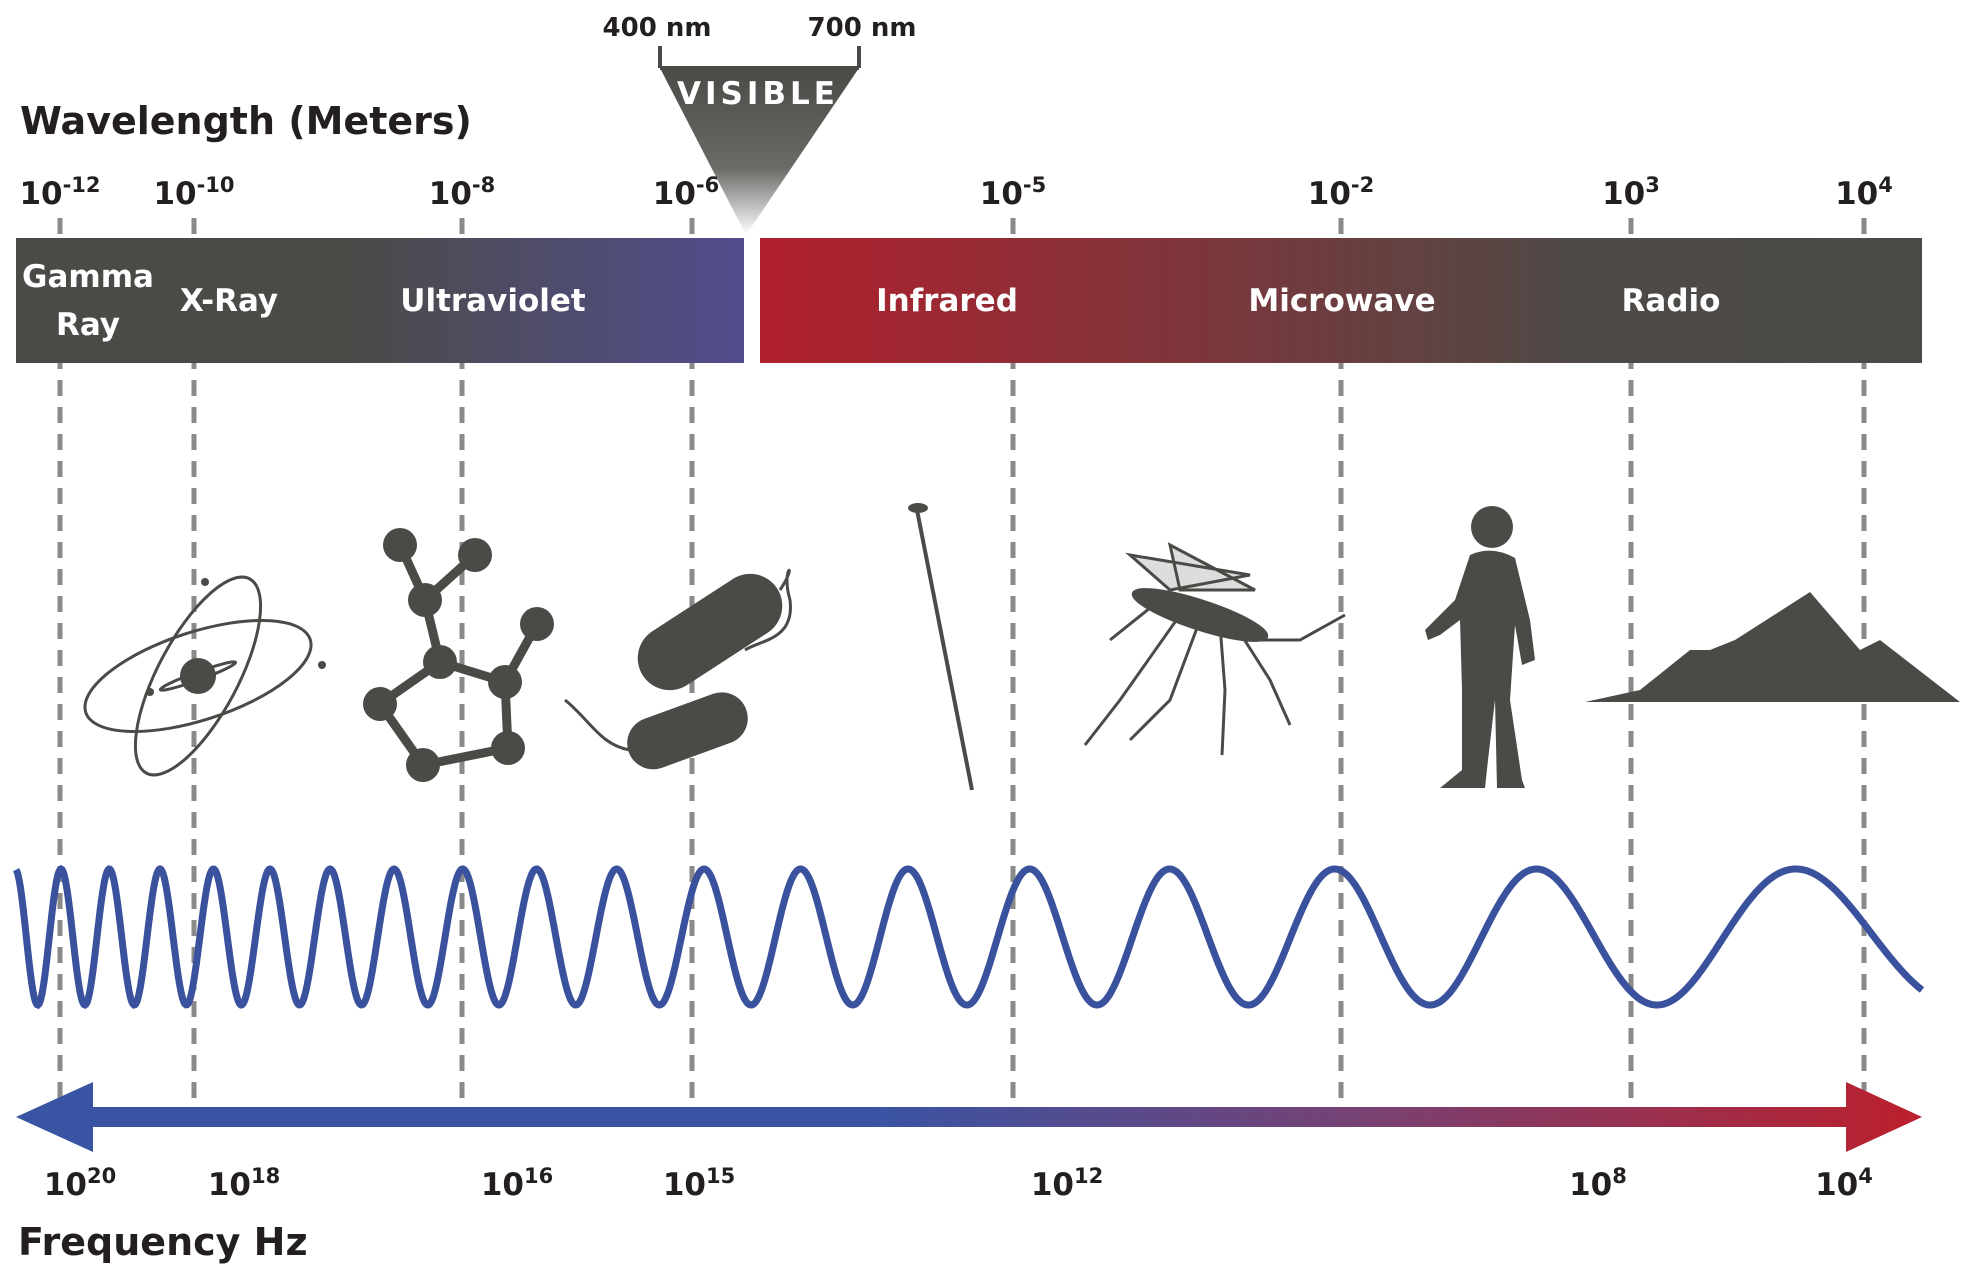  What do you see at coordinates (265, 1176) in the screenshot?
I see `frequency-tick-exponent: 18` at bounding box center [265, 1176].